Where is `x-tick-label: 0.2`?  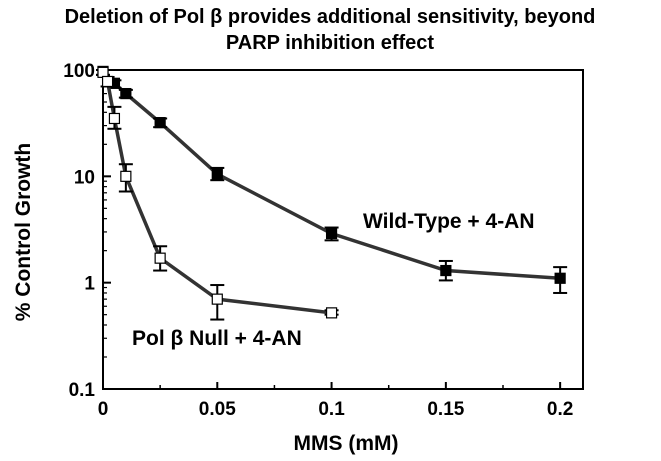
x-tick-label: 0.2 is located at coordinates (560, 409).